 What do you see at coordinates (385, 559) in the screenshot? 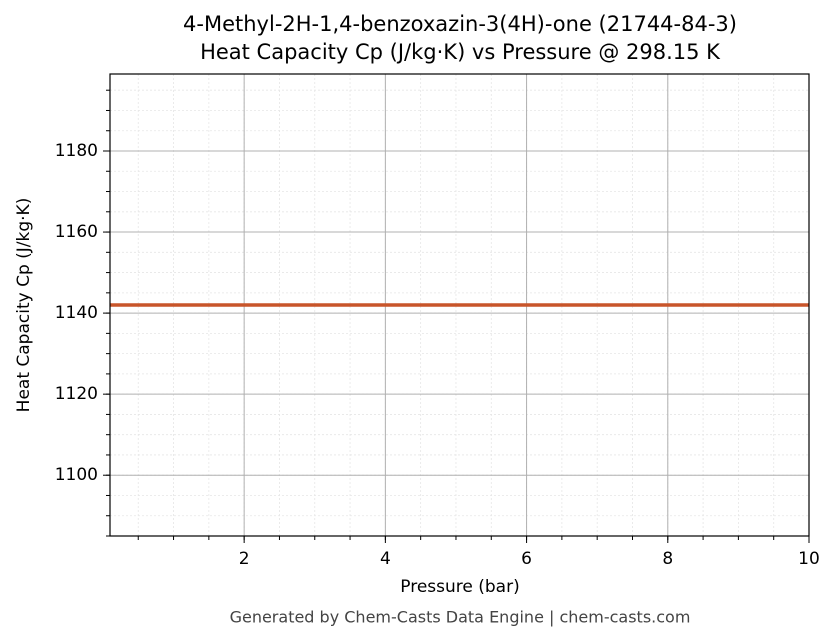
I see `x-tick-label: 4` at bounding box center [385, 559].